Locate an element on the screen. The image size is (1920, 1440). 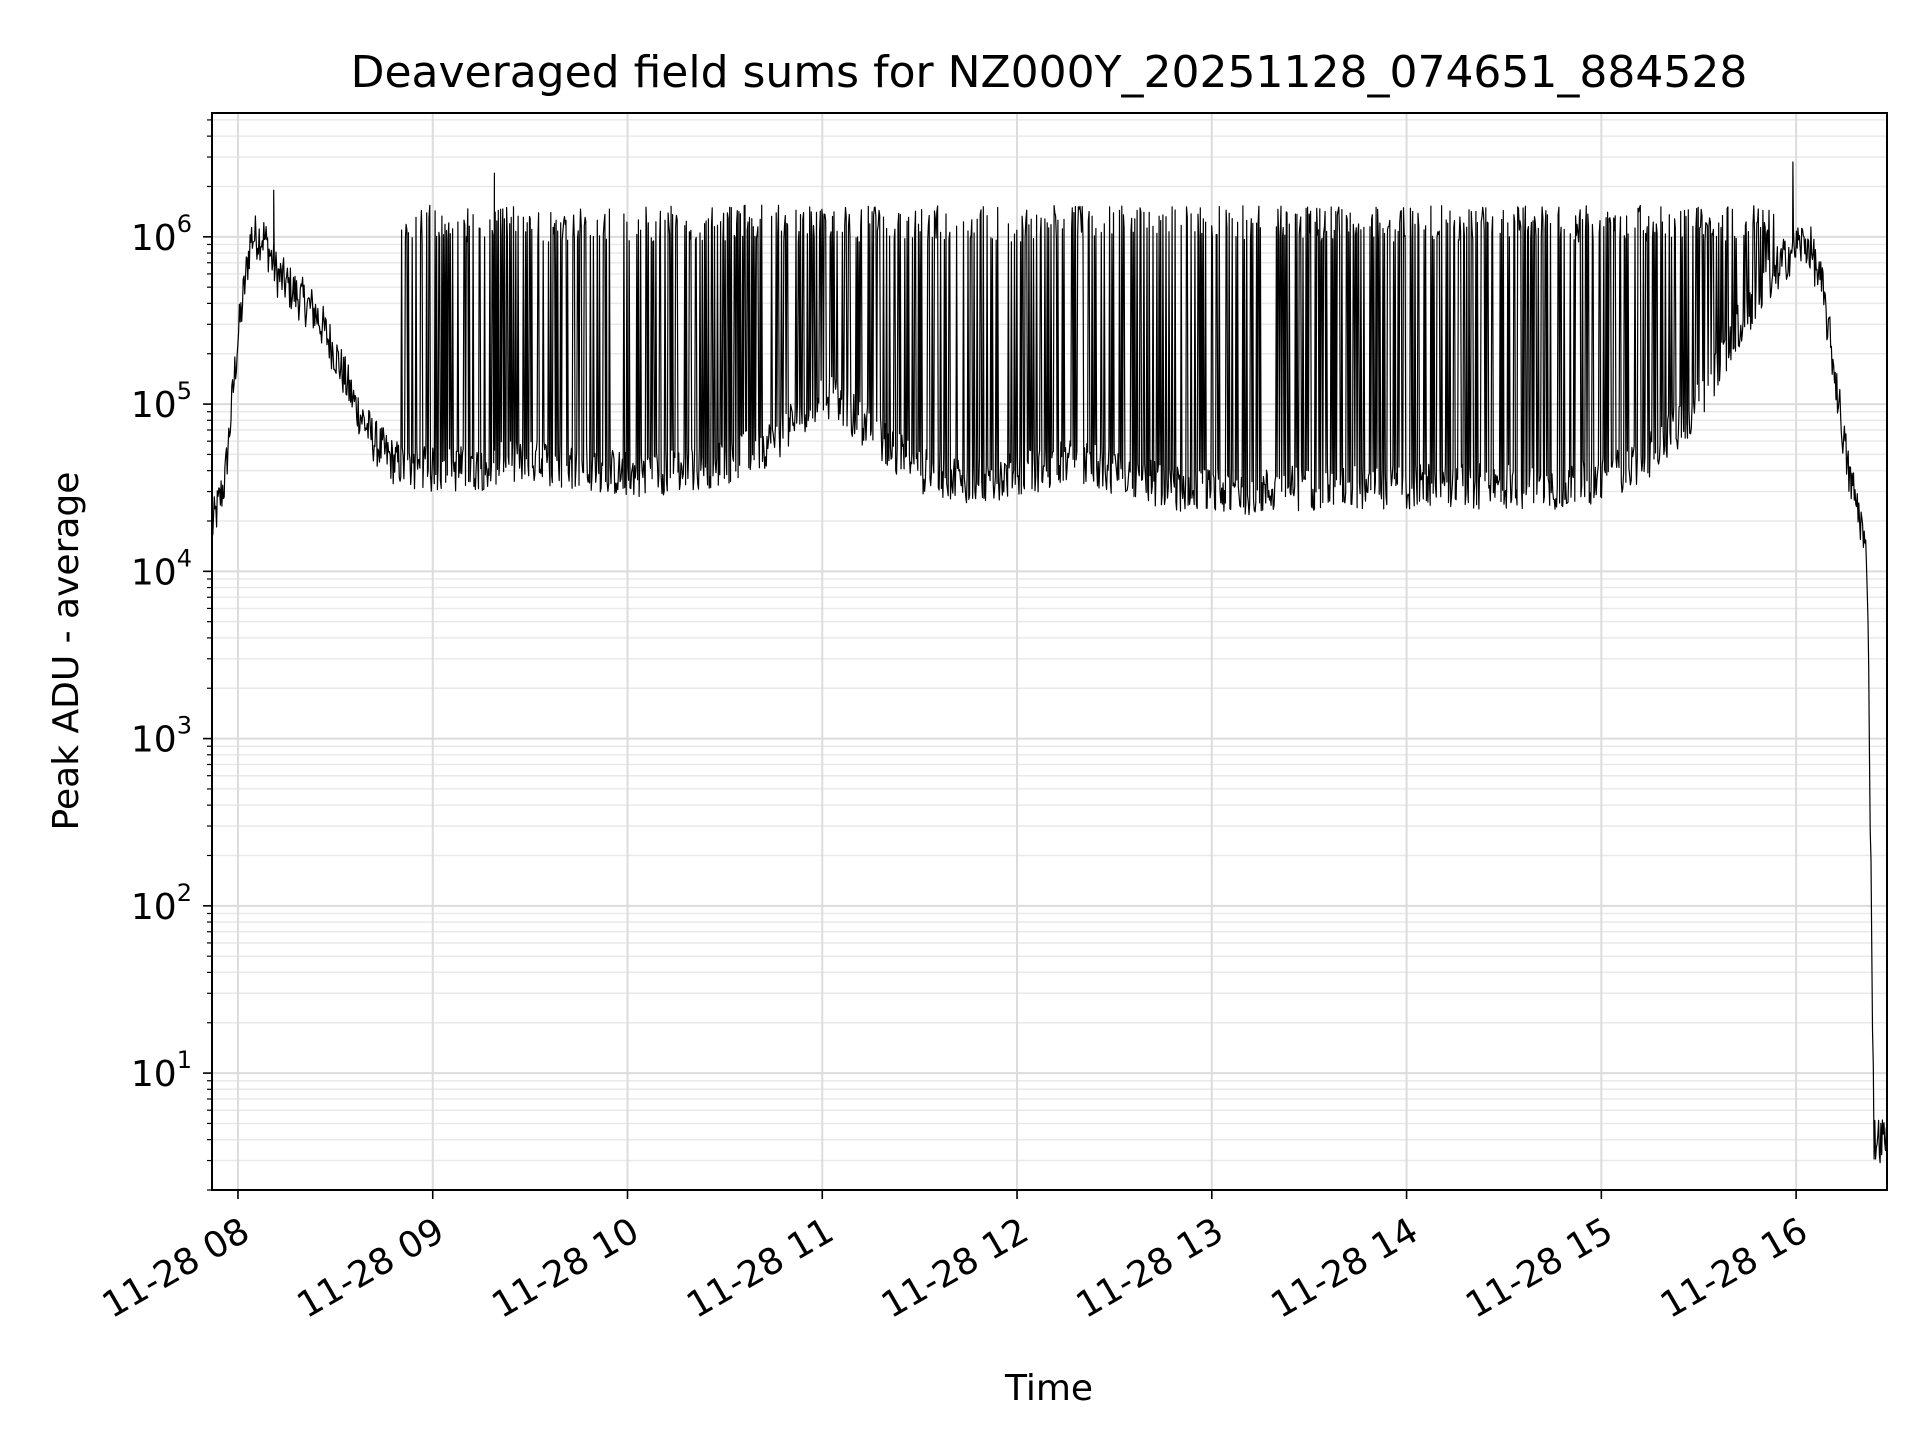
y-tick-exponent: 1 is located at coordinates (184, 1060).